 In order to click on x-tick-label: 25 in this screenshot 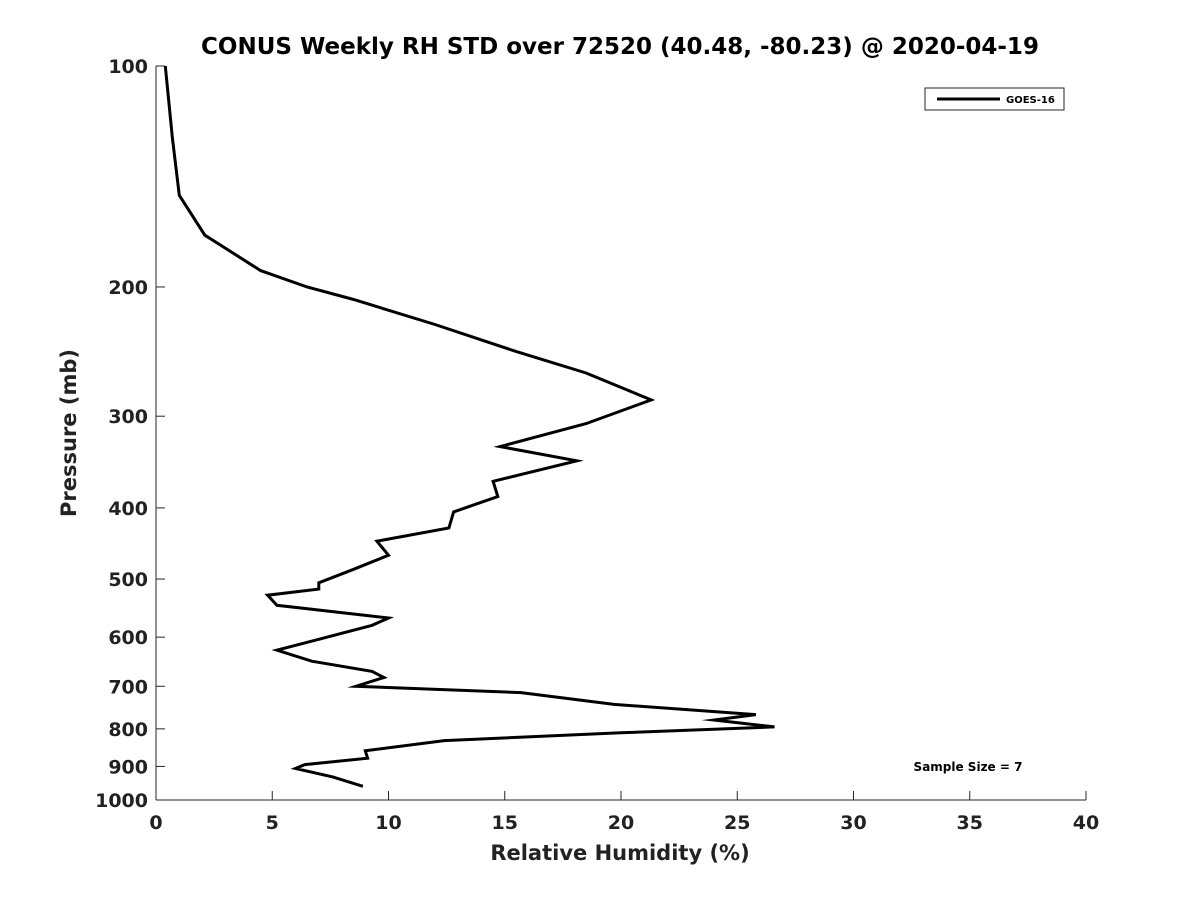, I will do `click(737, 823)`.